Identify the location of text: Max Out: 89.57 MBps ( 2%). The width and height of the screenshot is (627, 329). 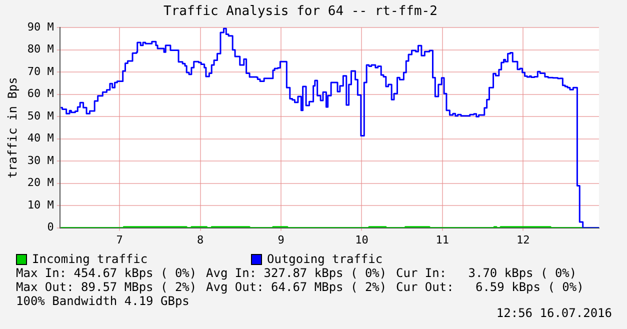
(107, 287).